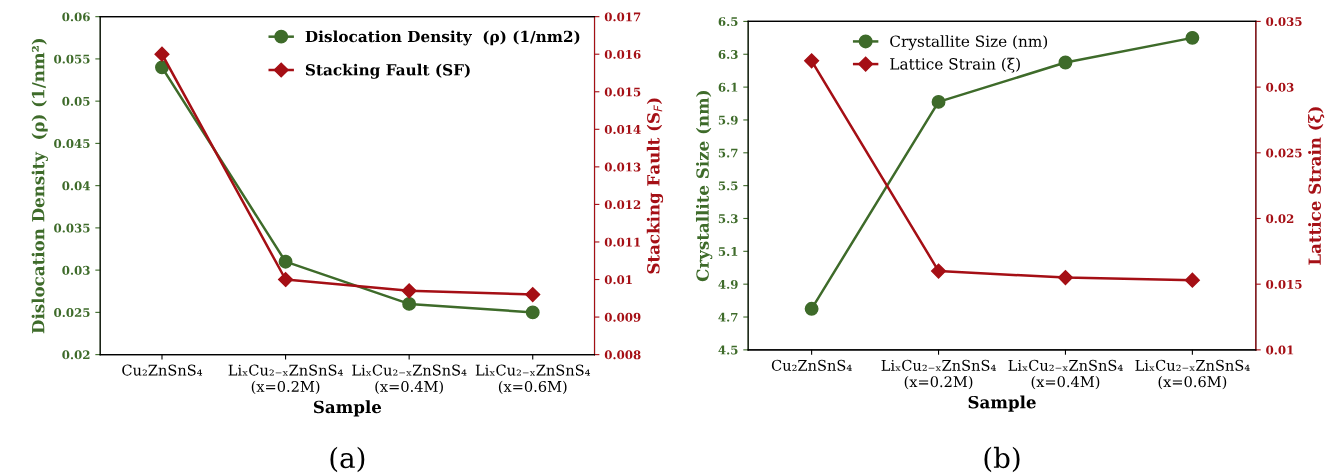 The height and width of the screenshot is (476, 1336). Describe the element at coordinates (622, 205) in the screenshot. I see `y2-tick-label: 0.012` at that location.